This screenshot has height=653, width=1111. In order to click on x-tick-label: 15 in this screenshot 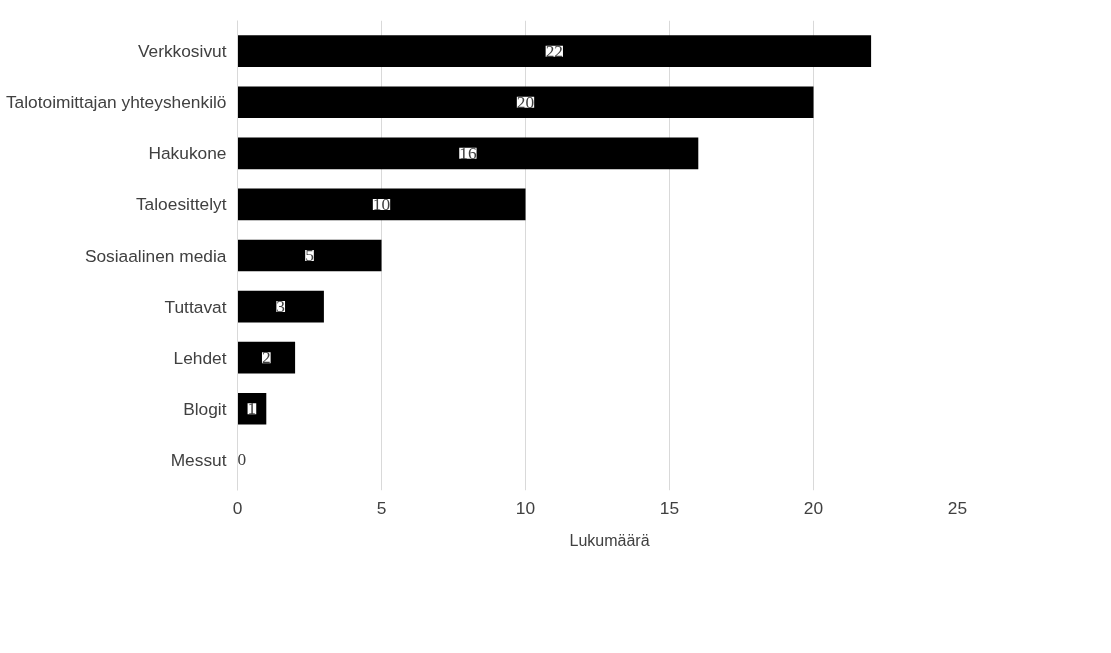, I will do `click(669, 507)`.